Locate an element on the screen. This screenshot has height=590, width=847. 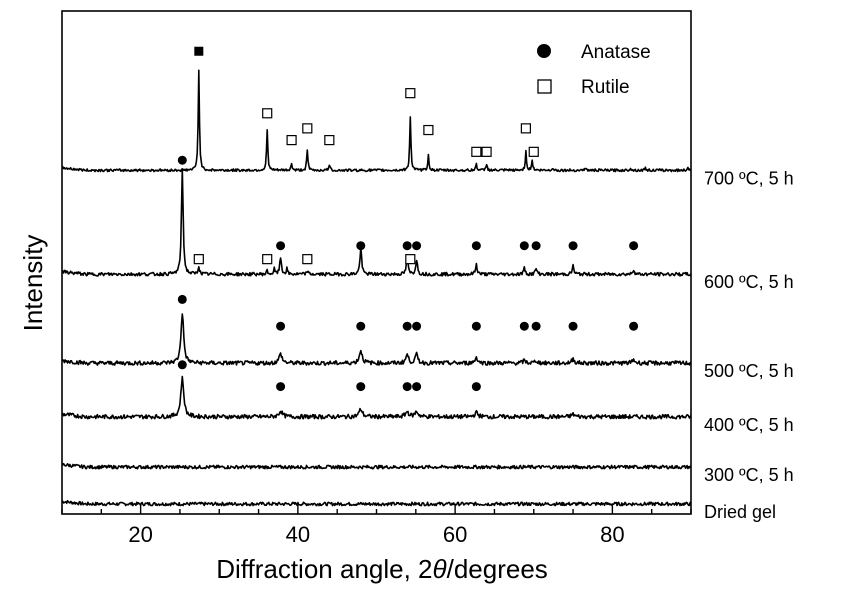
series-label-4: 600 ºC, 5 h is located at coordinates (749, 282).